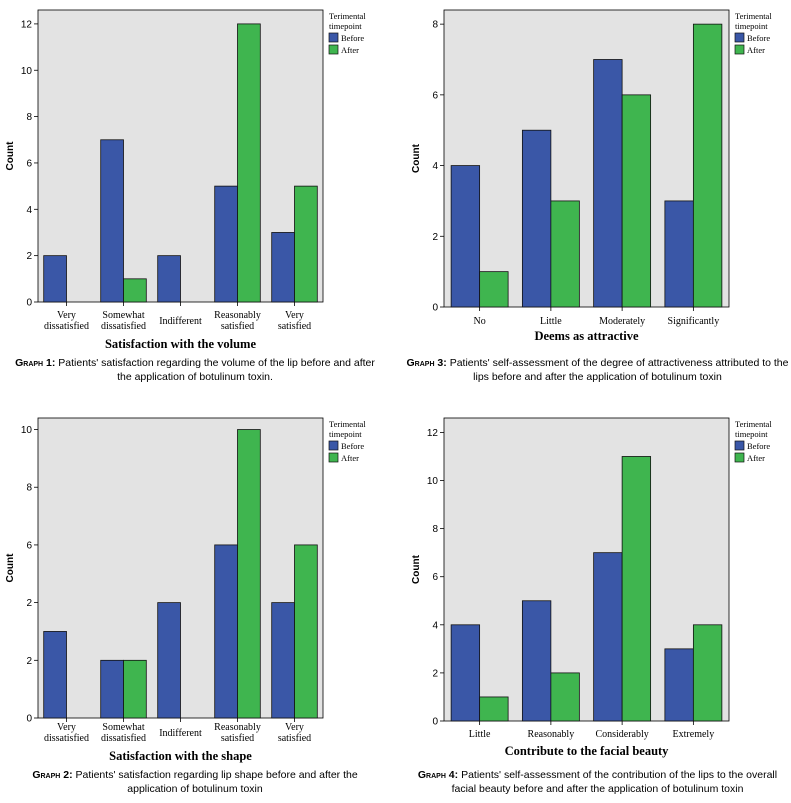 Image resolution: width=791 pixels, height=803 pixels. What do you see at coordinates (35, 363) in the screenshot?
I see `caption-label: Graph 1:` at bounding box center [35, 363].